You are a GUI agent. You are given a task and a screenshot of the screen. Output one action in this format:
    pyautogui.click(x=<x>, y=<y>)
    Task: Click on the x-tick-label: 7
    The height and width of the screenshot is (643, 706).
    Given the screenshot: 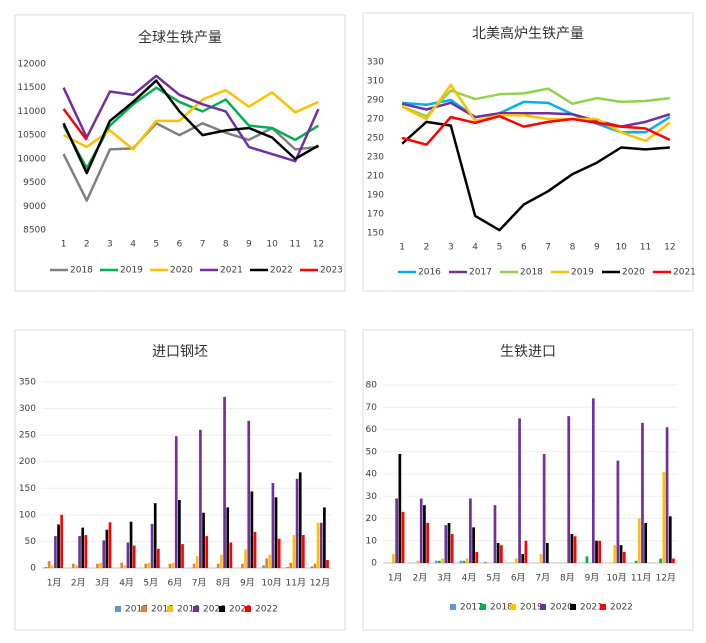 What is the action you would take?
    pyautogui.click(x=203, y=245)
    